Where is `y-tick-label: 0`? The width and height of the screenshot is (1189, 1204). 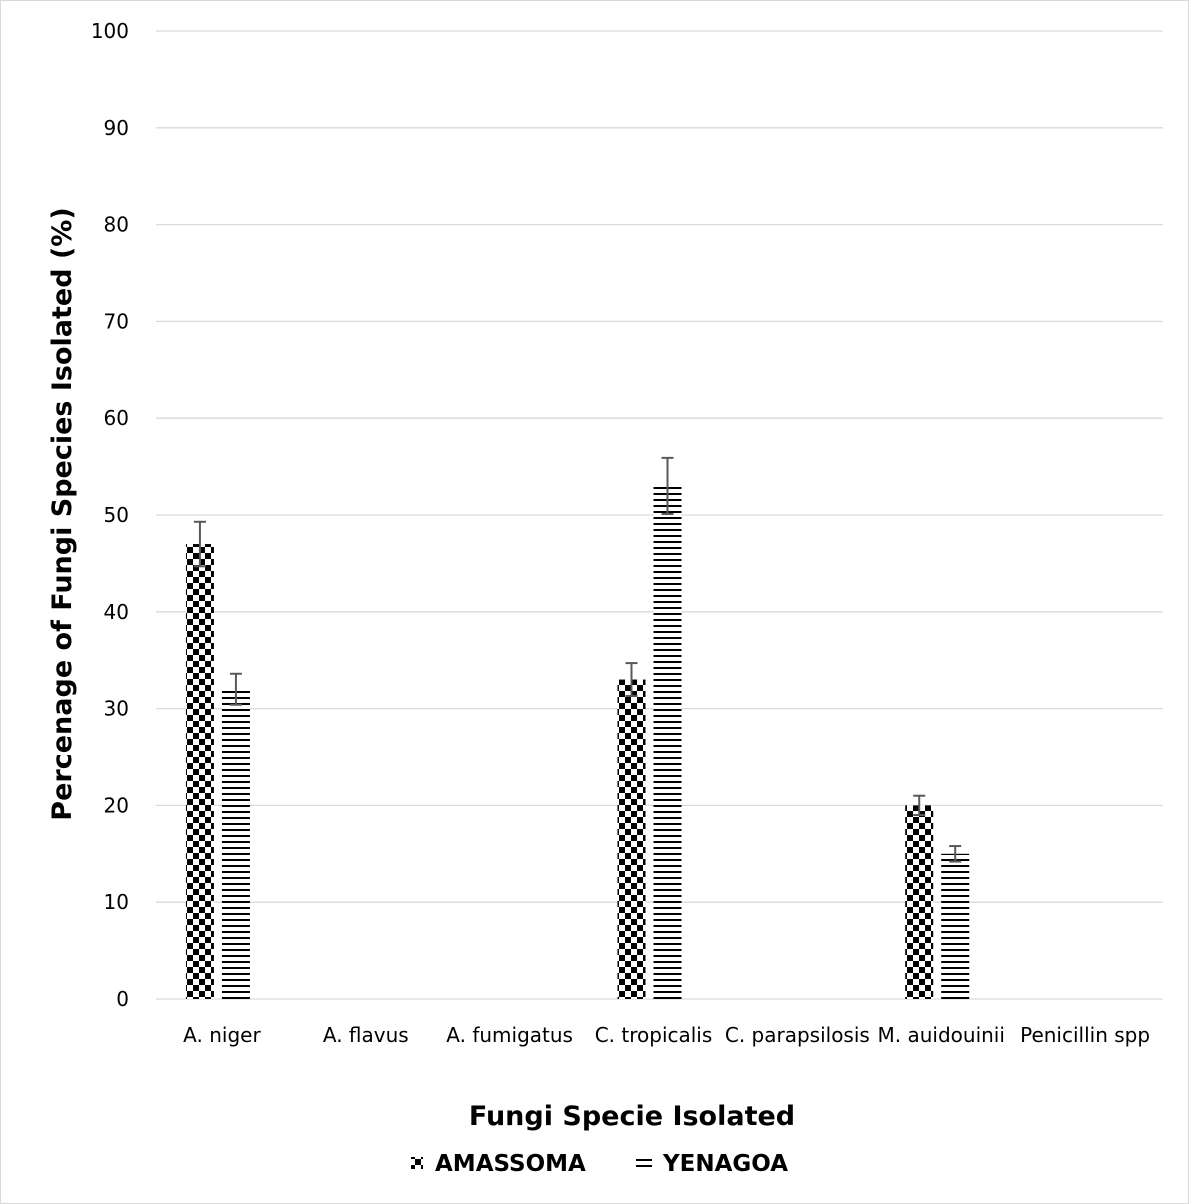
y-tick-label: 0 is located at coordinates (122, 999).